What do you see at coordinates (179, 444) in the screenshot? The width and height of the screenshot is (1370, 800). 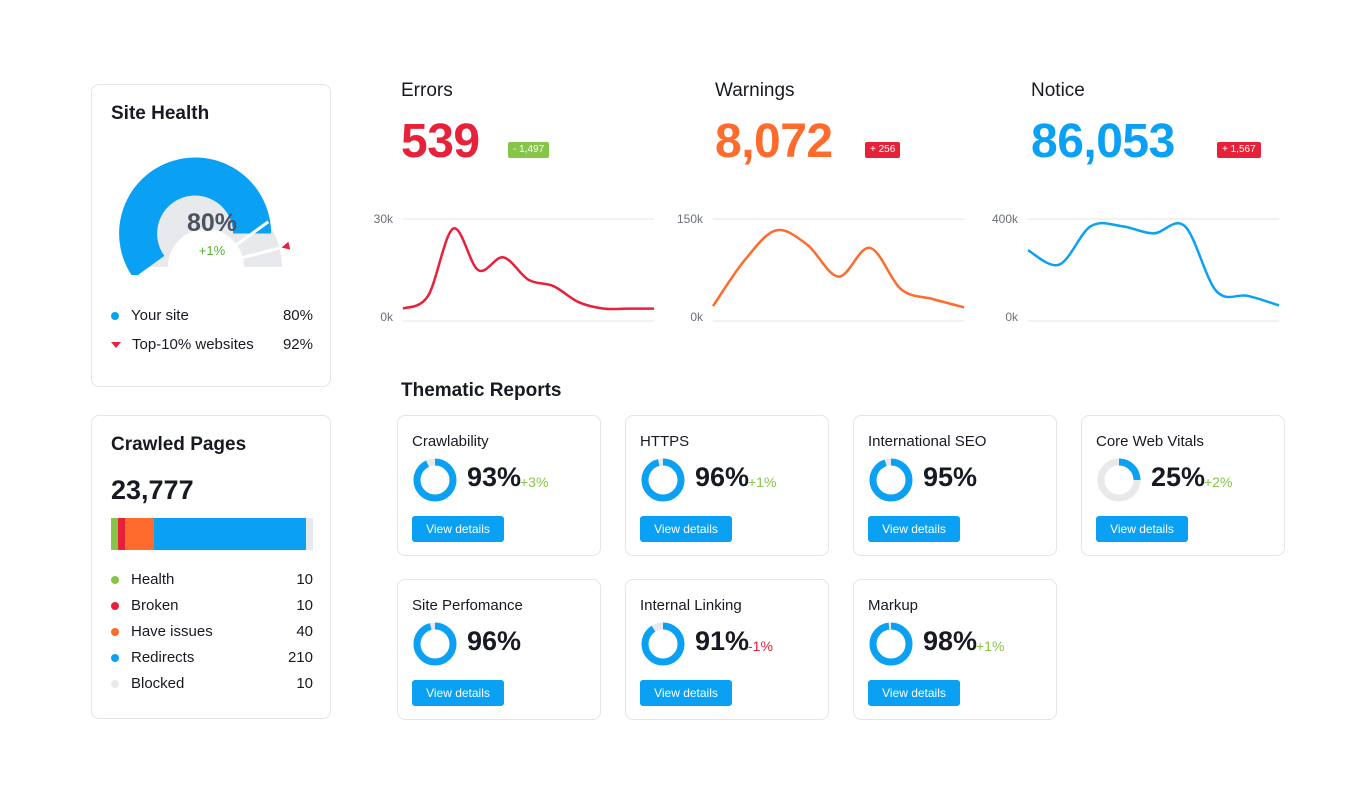 I see `crawled-pages-title: Crawled Pages` at bounding box center [179, 444].